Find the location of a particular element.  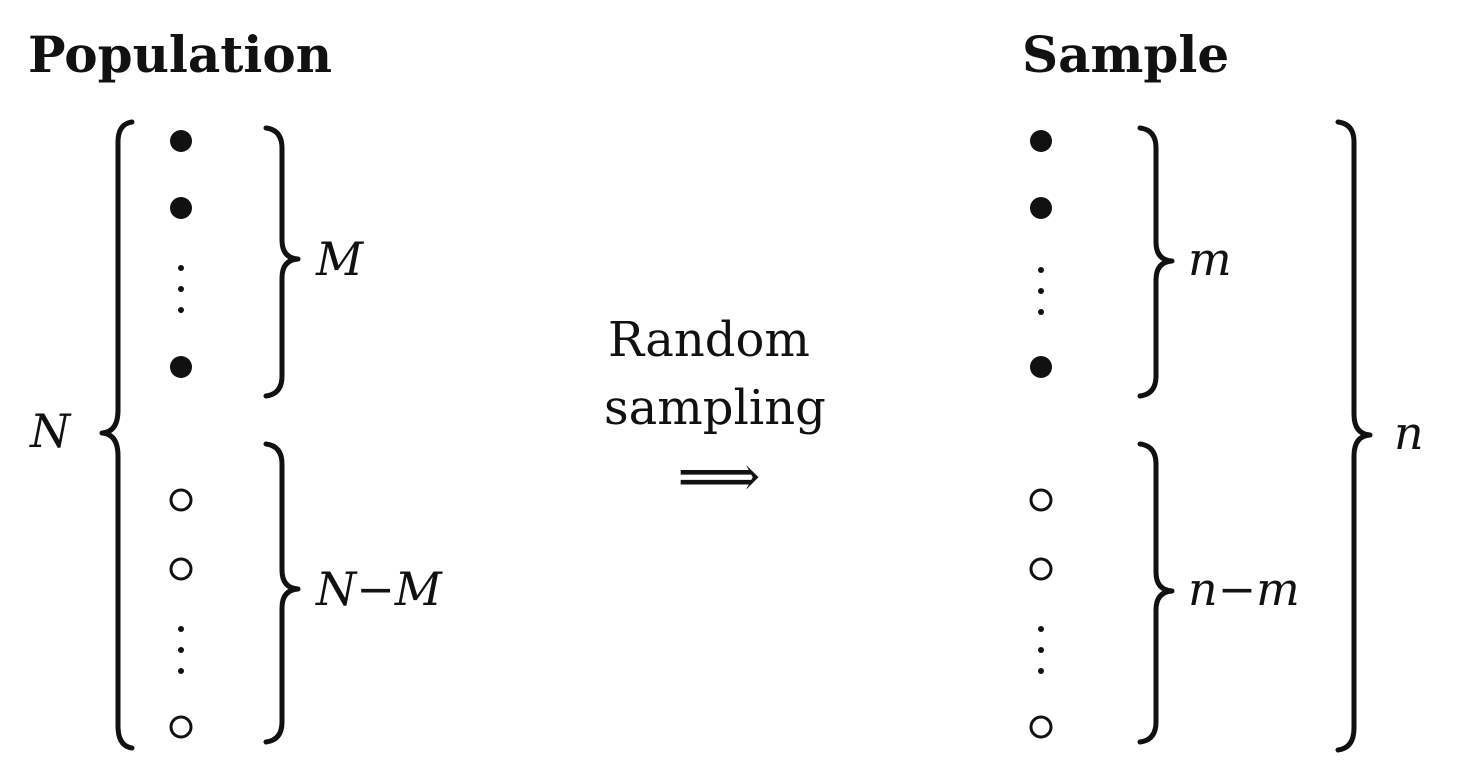

population-title: Population is located at coordinates (180, 54).